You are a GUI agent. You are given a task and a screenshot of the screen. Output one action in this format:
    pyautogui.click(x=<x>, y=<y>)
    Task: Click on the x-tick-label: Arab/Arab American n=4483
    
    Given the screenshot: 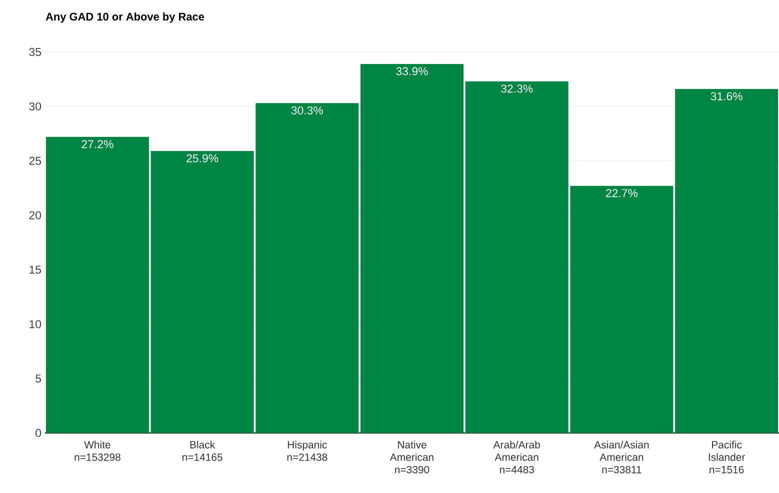 What is the action you would take?
    pyautogui.click(x=516, y=457)
    